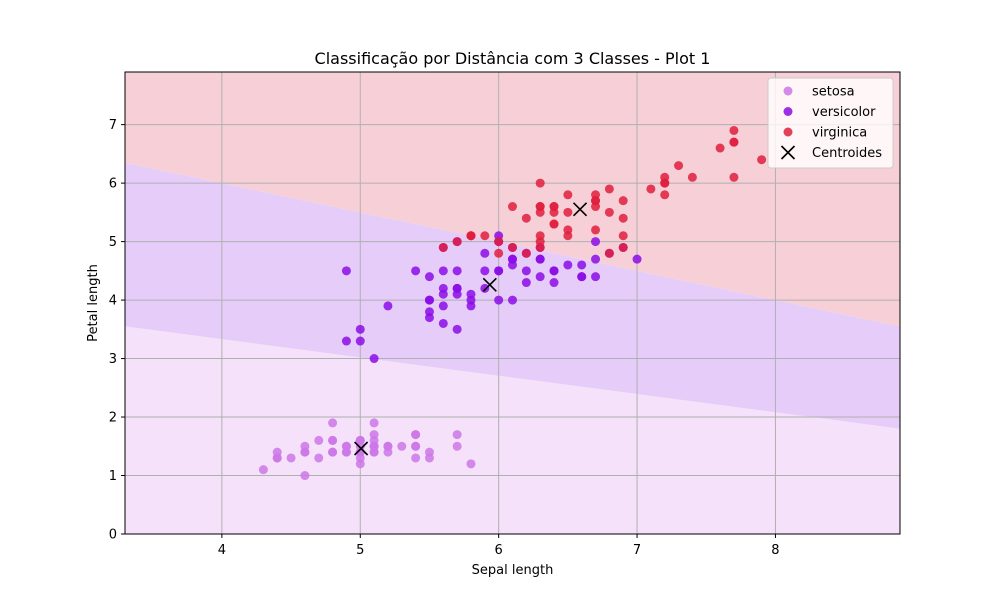 The image size is (1000, 600). Describe the element at coordinates (113, 535) in the screenshot. I see `y-tick-label: 0` at that location.